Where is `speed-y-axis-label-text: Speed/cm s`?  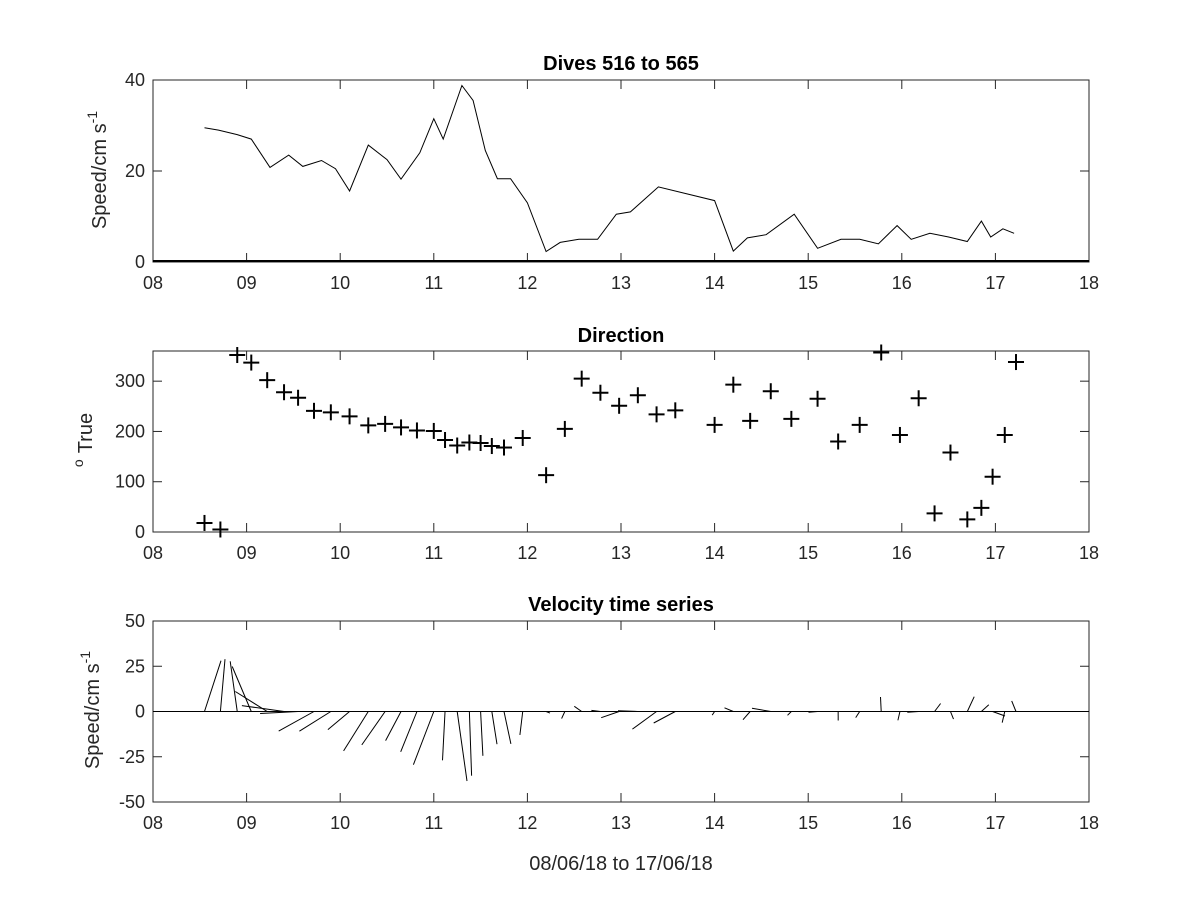 speed-y-axis-label-text: Speed/cm s is located at coordinates (100, 176).